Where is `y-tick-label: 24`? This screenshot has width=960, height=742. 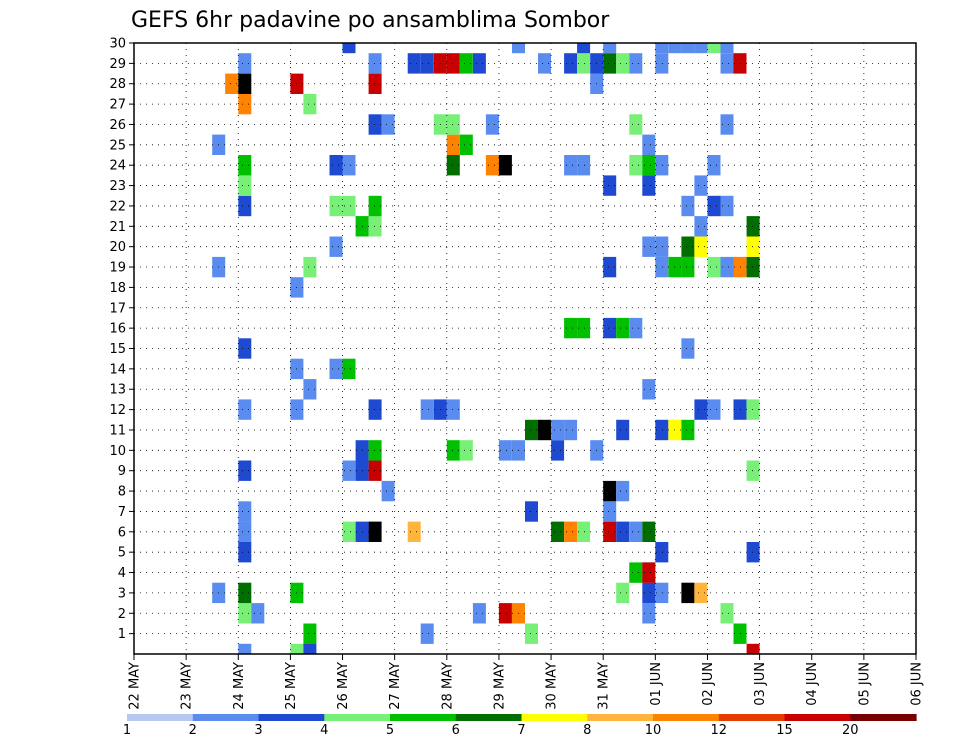 y-tick-label: 24 is located at coordinates (117, 166).